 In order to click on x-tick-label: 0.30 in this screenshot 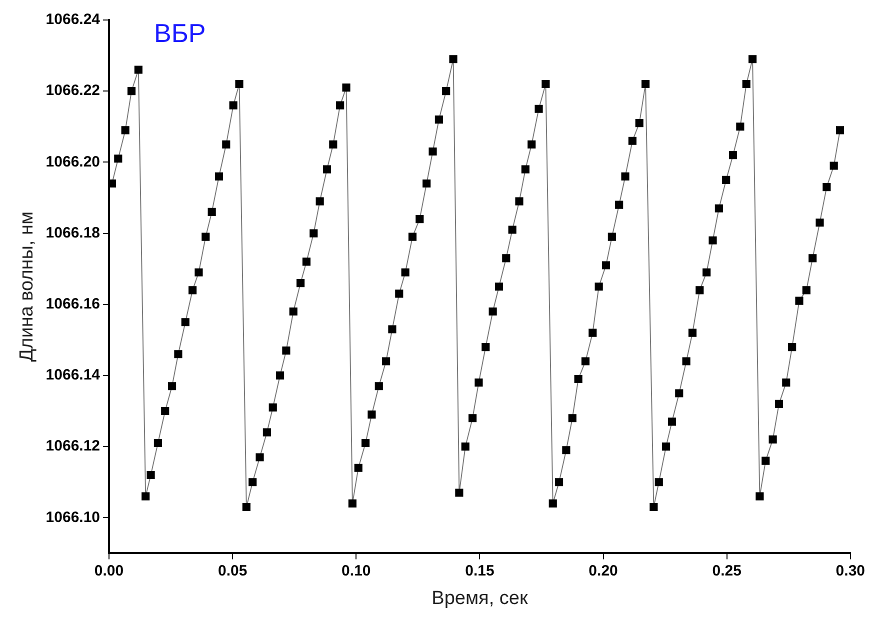, I will do `click(851, 571)`.